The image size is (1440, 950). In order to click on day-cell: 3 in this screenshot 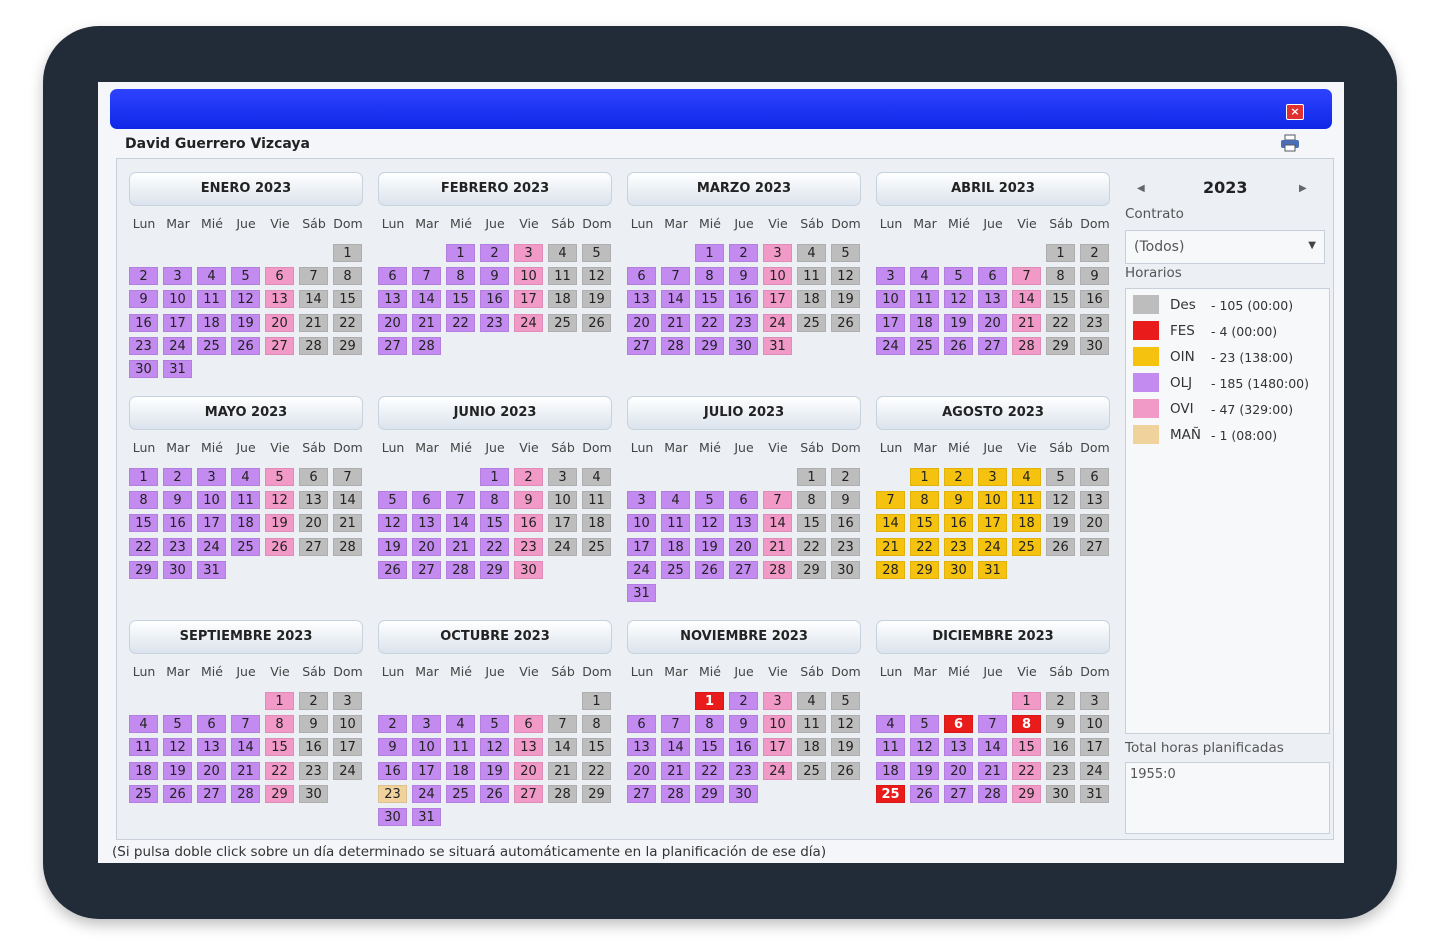, I will do `click(211, 477)`.